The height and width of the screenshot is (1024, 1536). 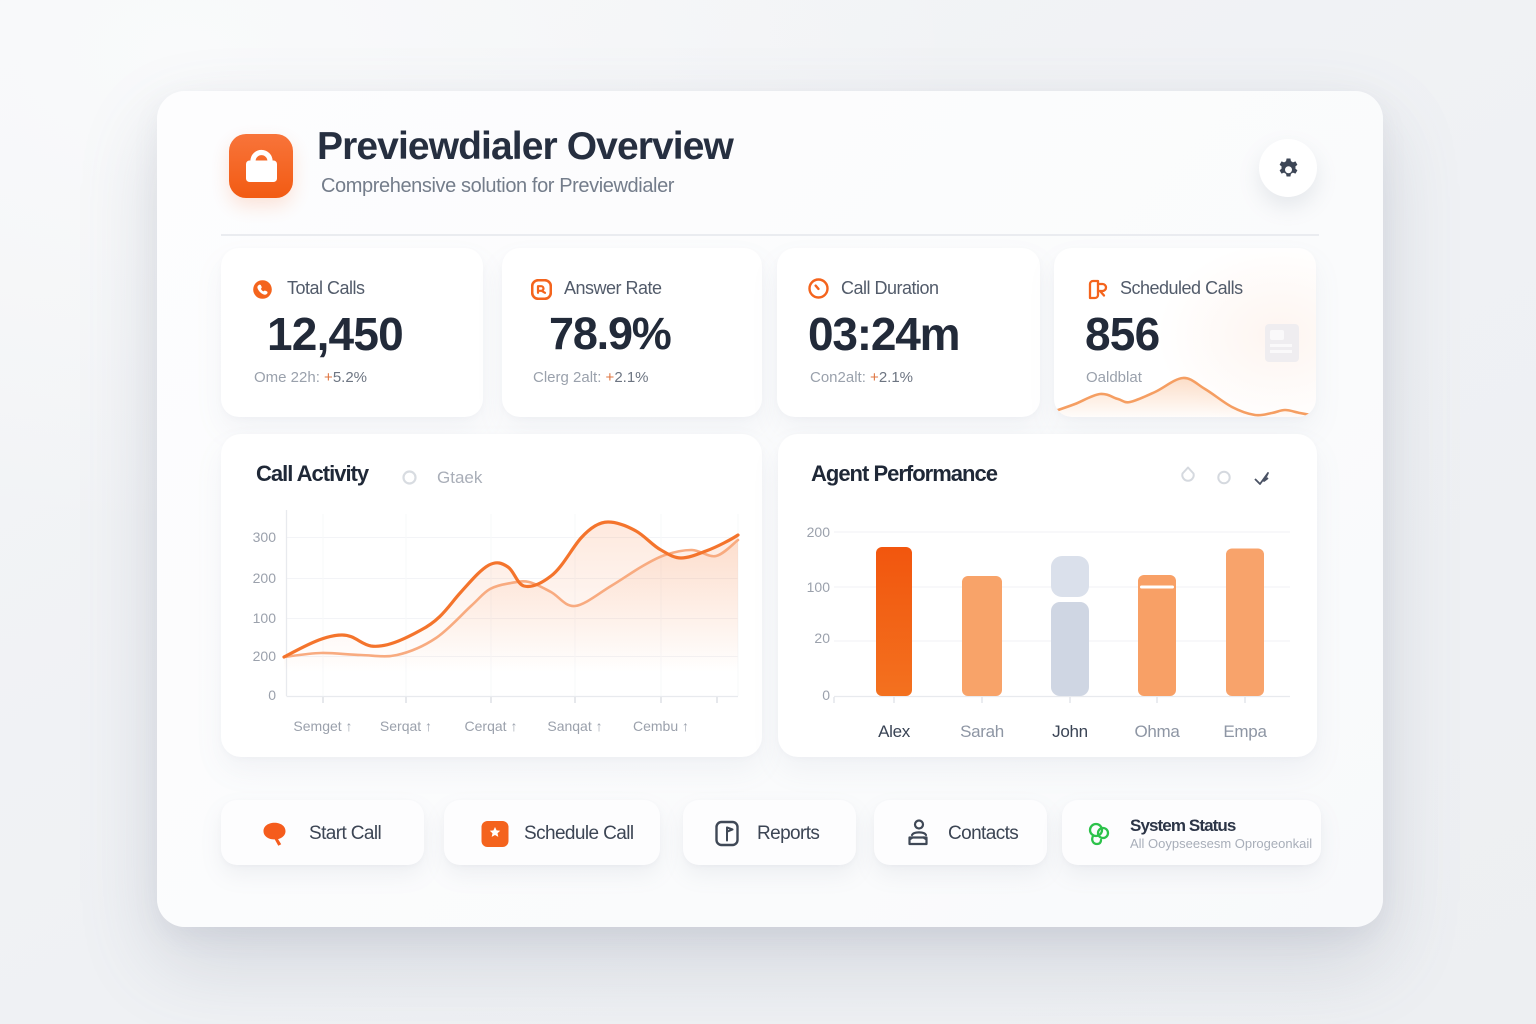 What do you see at coordinates (406, 726) in the screenshot?
I see `svg-text: Serqat ↑` at bounding box center [406, 726].